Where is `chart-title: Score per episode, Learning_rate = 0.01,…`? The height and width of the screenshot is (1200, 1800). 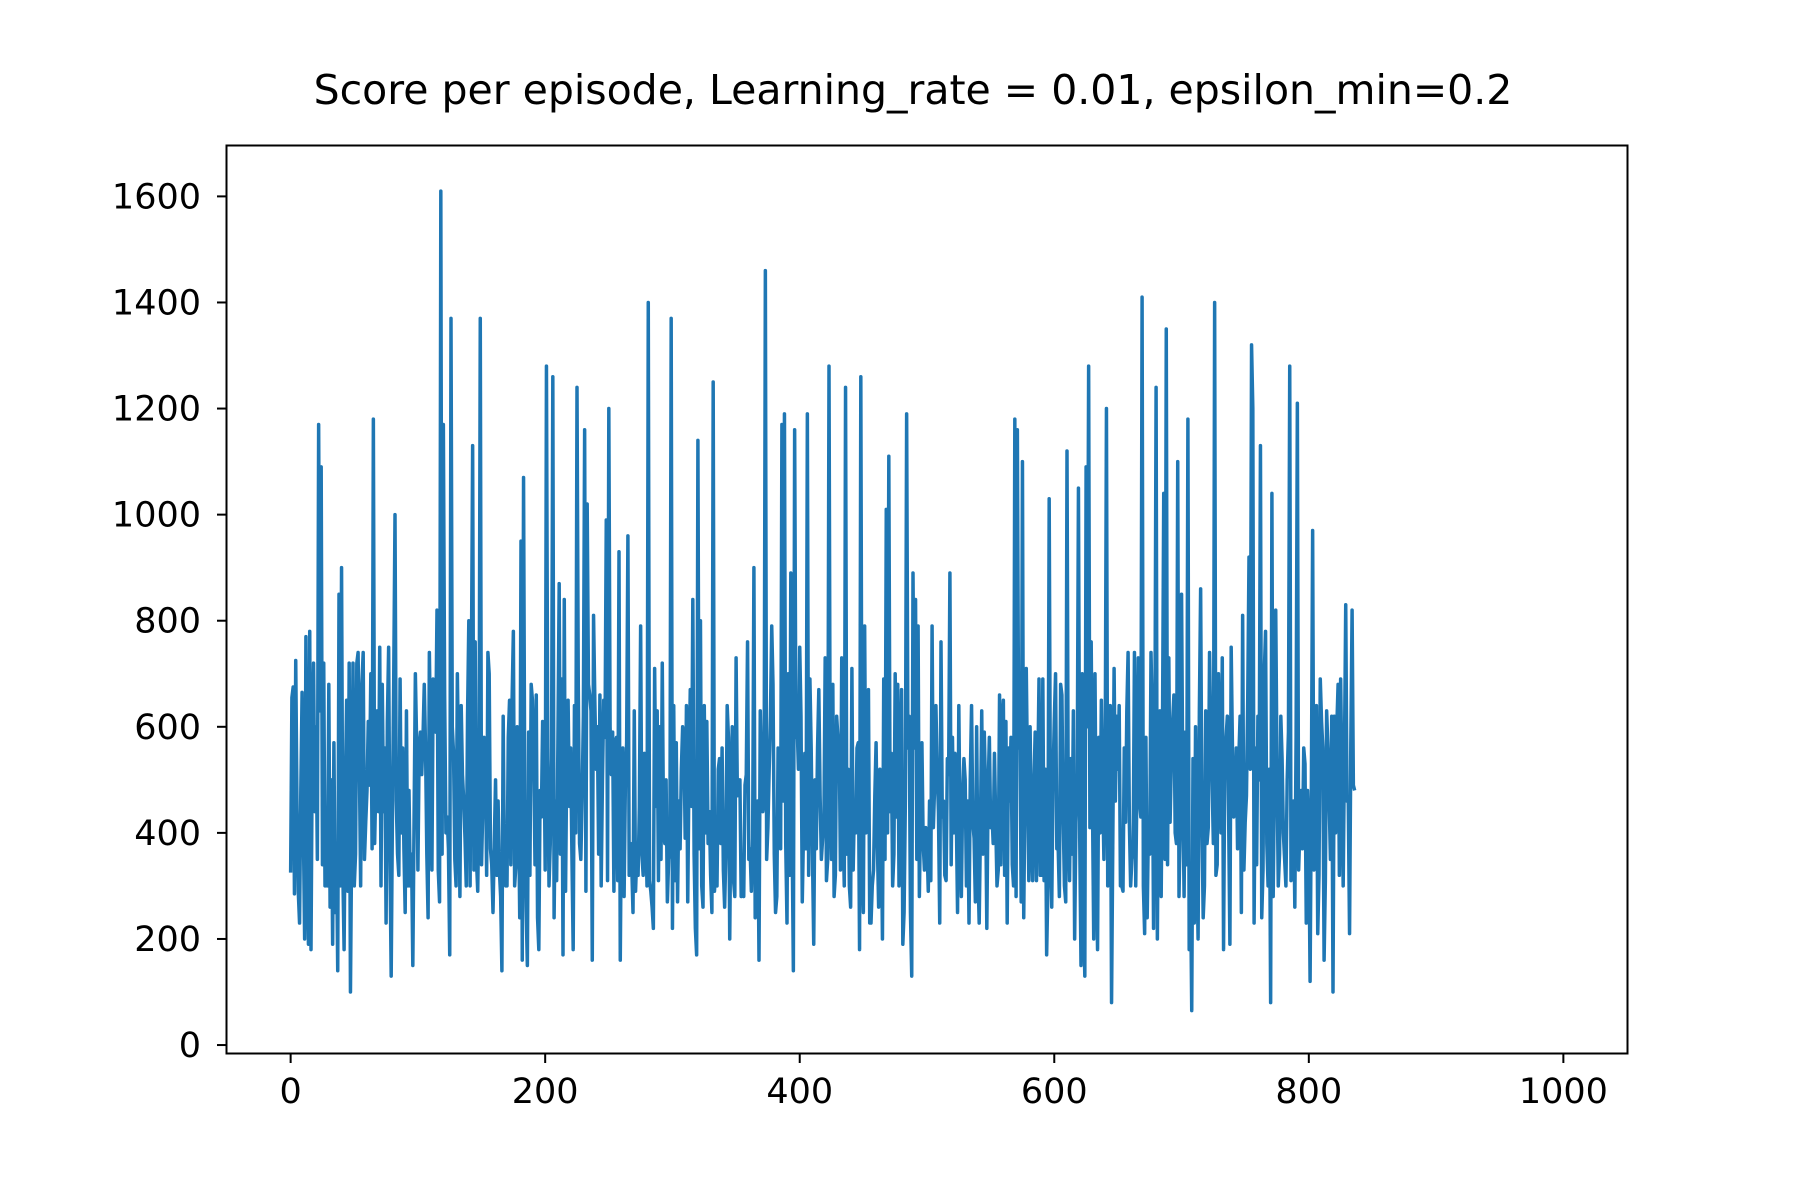
chart-title: Score per episode, Learning_rate = 0.01,… is located at coordinates (913, 90).